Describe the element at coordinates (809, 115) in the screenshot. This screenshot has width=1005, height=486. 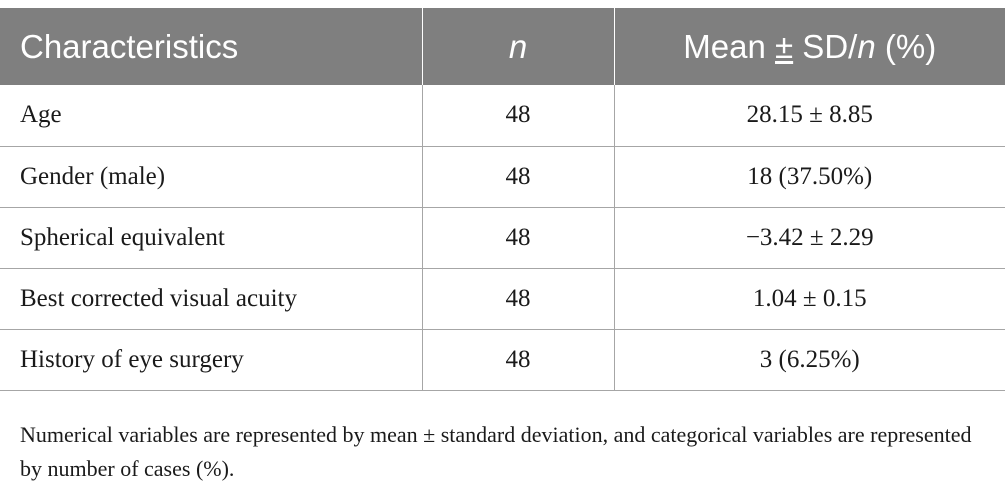
I see `cell-value: 28.15 ± 8.85` at that location.